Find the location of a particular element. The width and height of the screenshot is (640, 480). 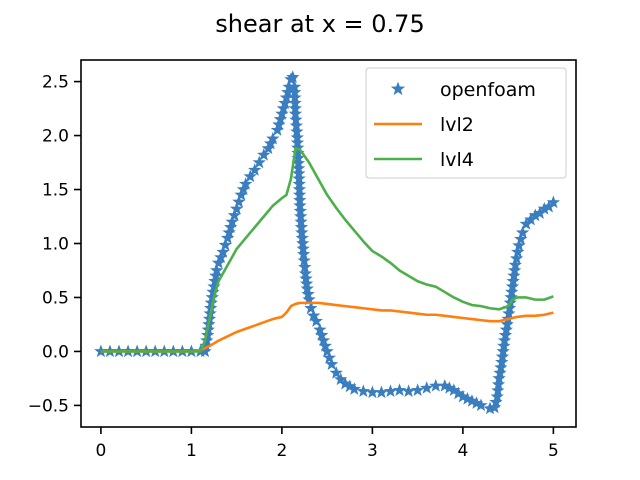

y-tick-label: 2.0 is located at coordinates (55, 137).